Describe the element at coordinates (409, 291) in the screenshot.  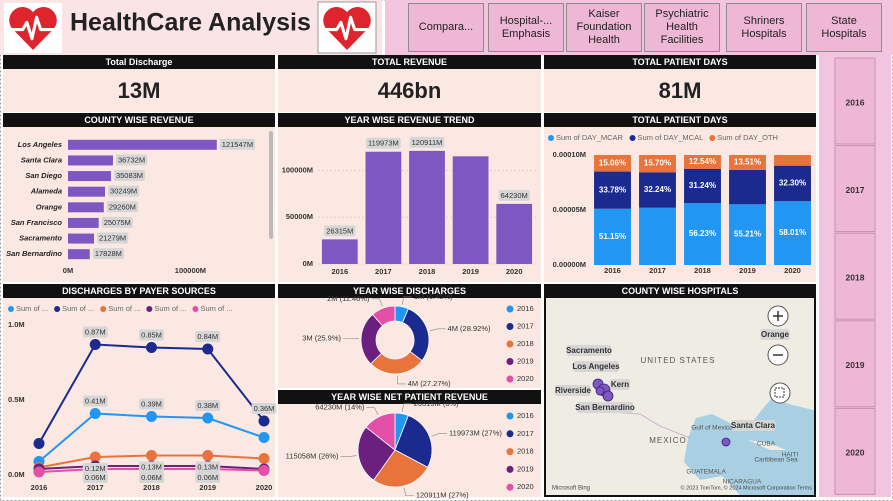
I see `chart-title: YEAR WISE DISCHARGES` at that location.